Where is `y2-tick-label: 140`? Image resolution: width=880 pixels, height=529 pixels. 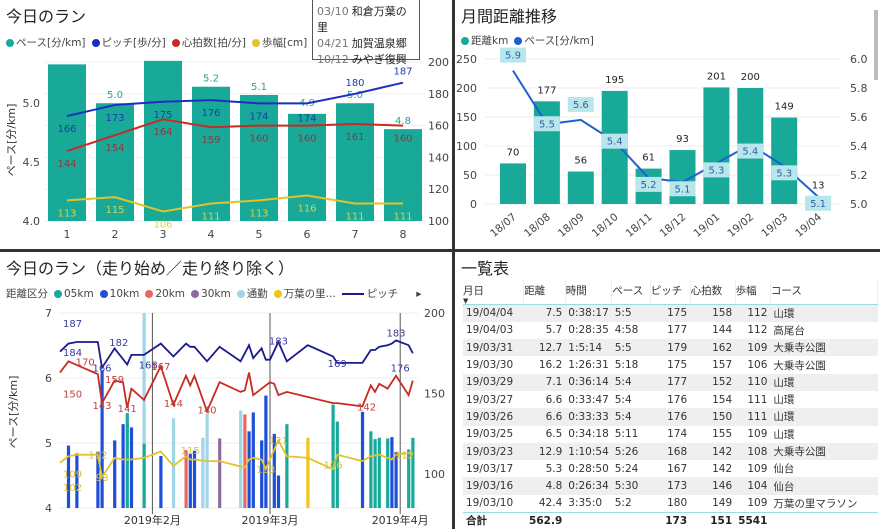
y2-tick-label: 140 is located at coordinates (438, 157).